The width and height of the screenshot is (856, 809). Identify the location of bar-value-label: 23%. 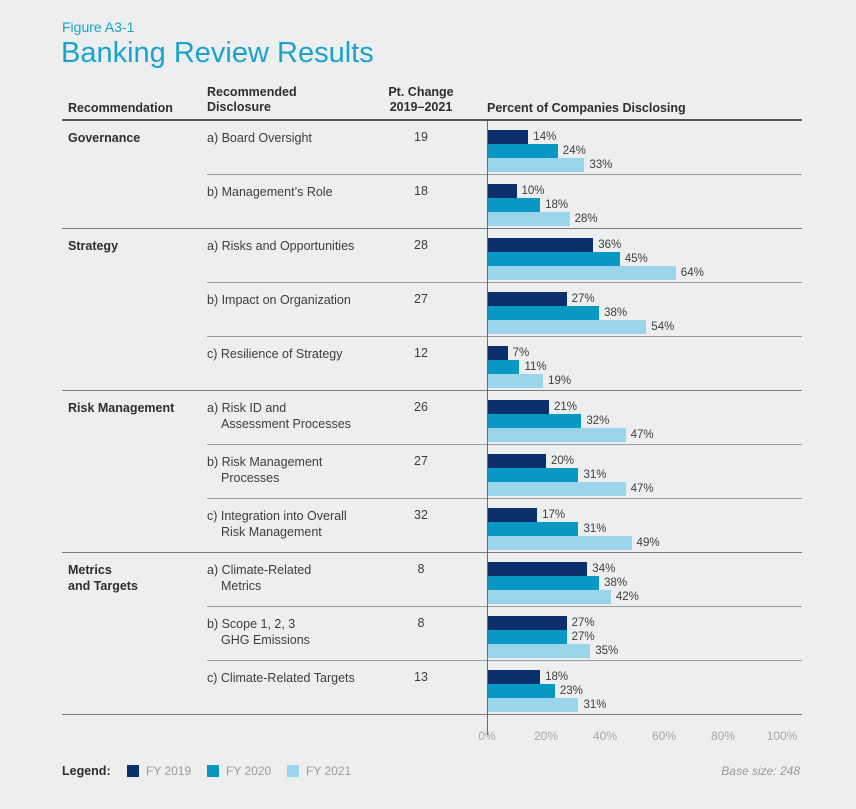
(571, 691).